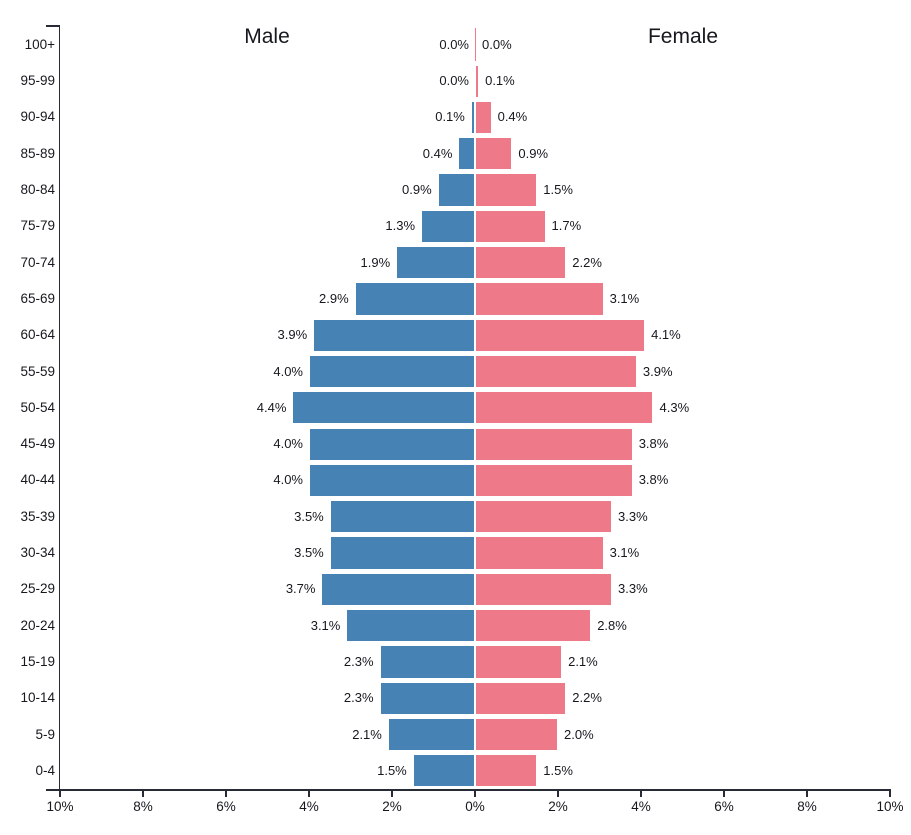 The image size is (911, 835). Describe the element at coordinates (37, 335) in the screenshot. I see `age-group-label: 60-64` at that location.